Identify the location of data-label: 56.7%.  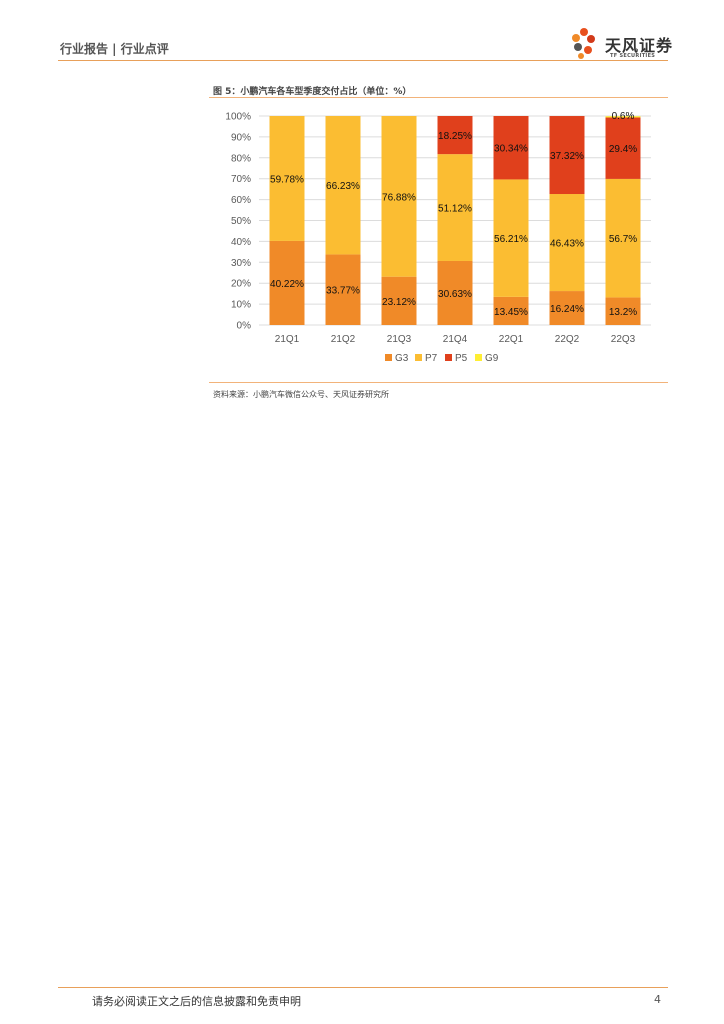
(623, 239).